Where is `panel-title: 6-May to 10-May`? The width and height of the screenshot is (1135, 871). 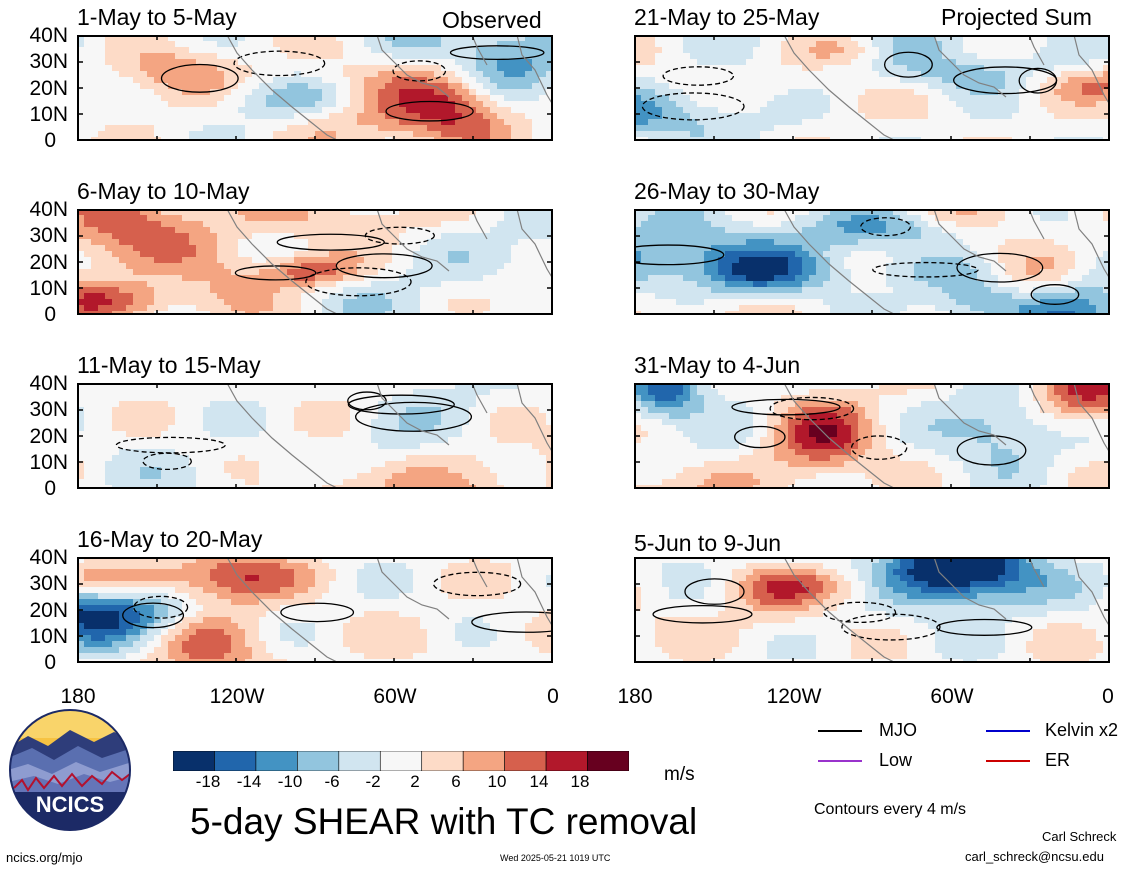 panel-title: 6-May to 10-May is located at coordinates (163, 191).